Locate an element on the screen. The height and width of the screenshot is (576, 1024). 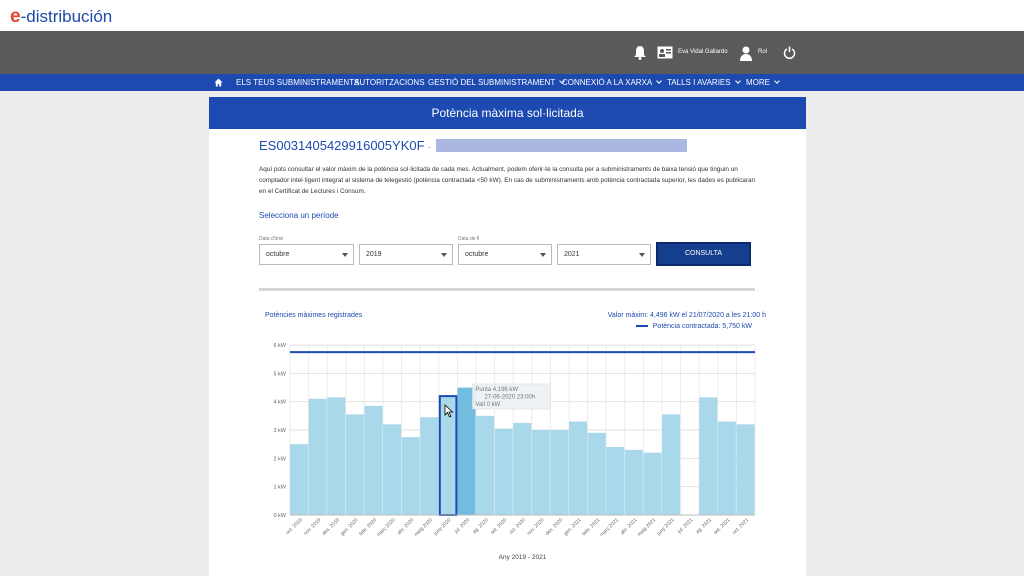
home-icon is located at coordinates (218, 82).